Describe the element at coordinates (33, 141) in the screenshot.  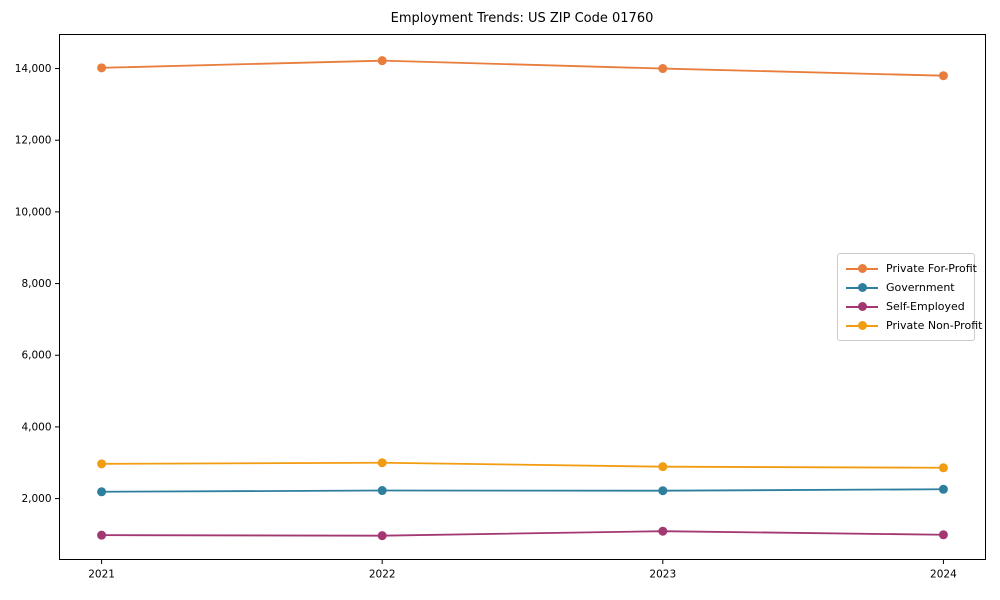
I see `y-tick-label: 12,000` at that location.